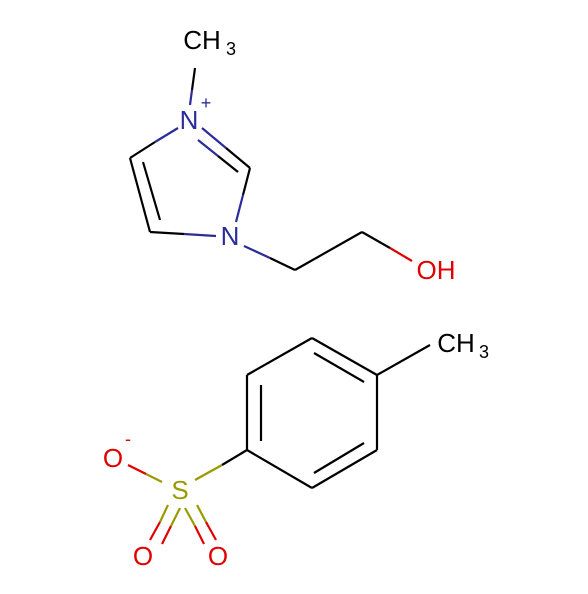 This screenshot has height=594, width=588. I want to click on atom-charge: +, so click(206, 103).